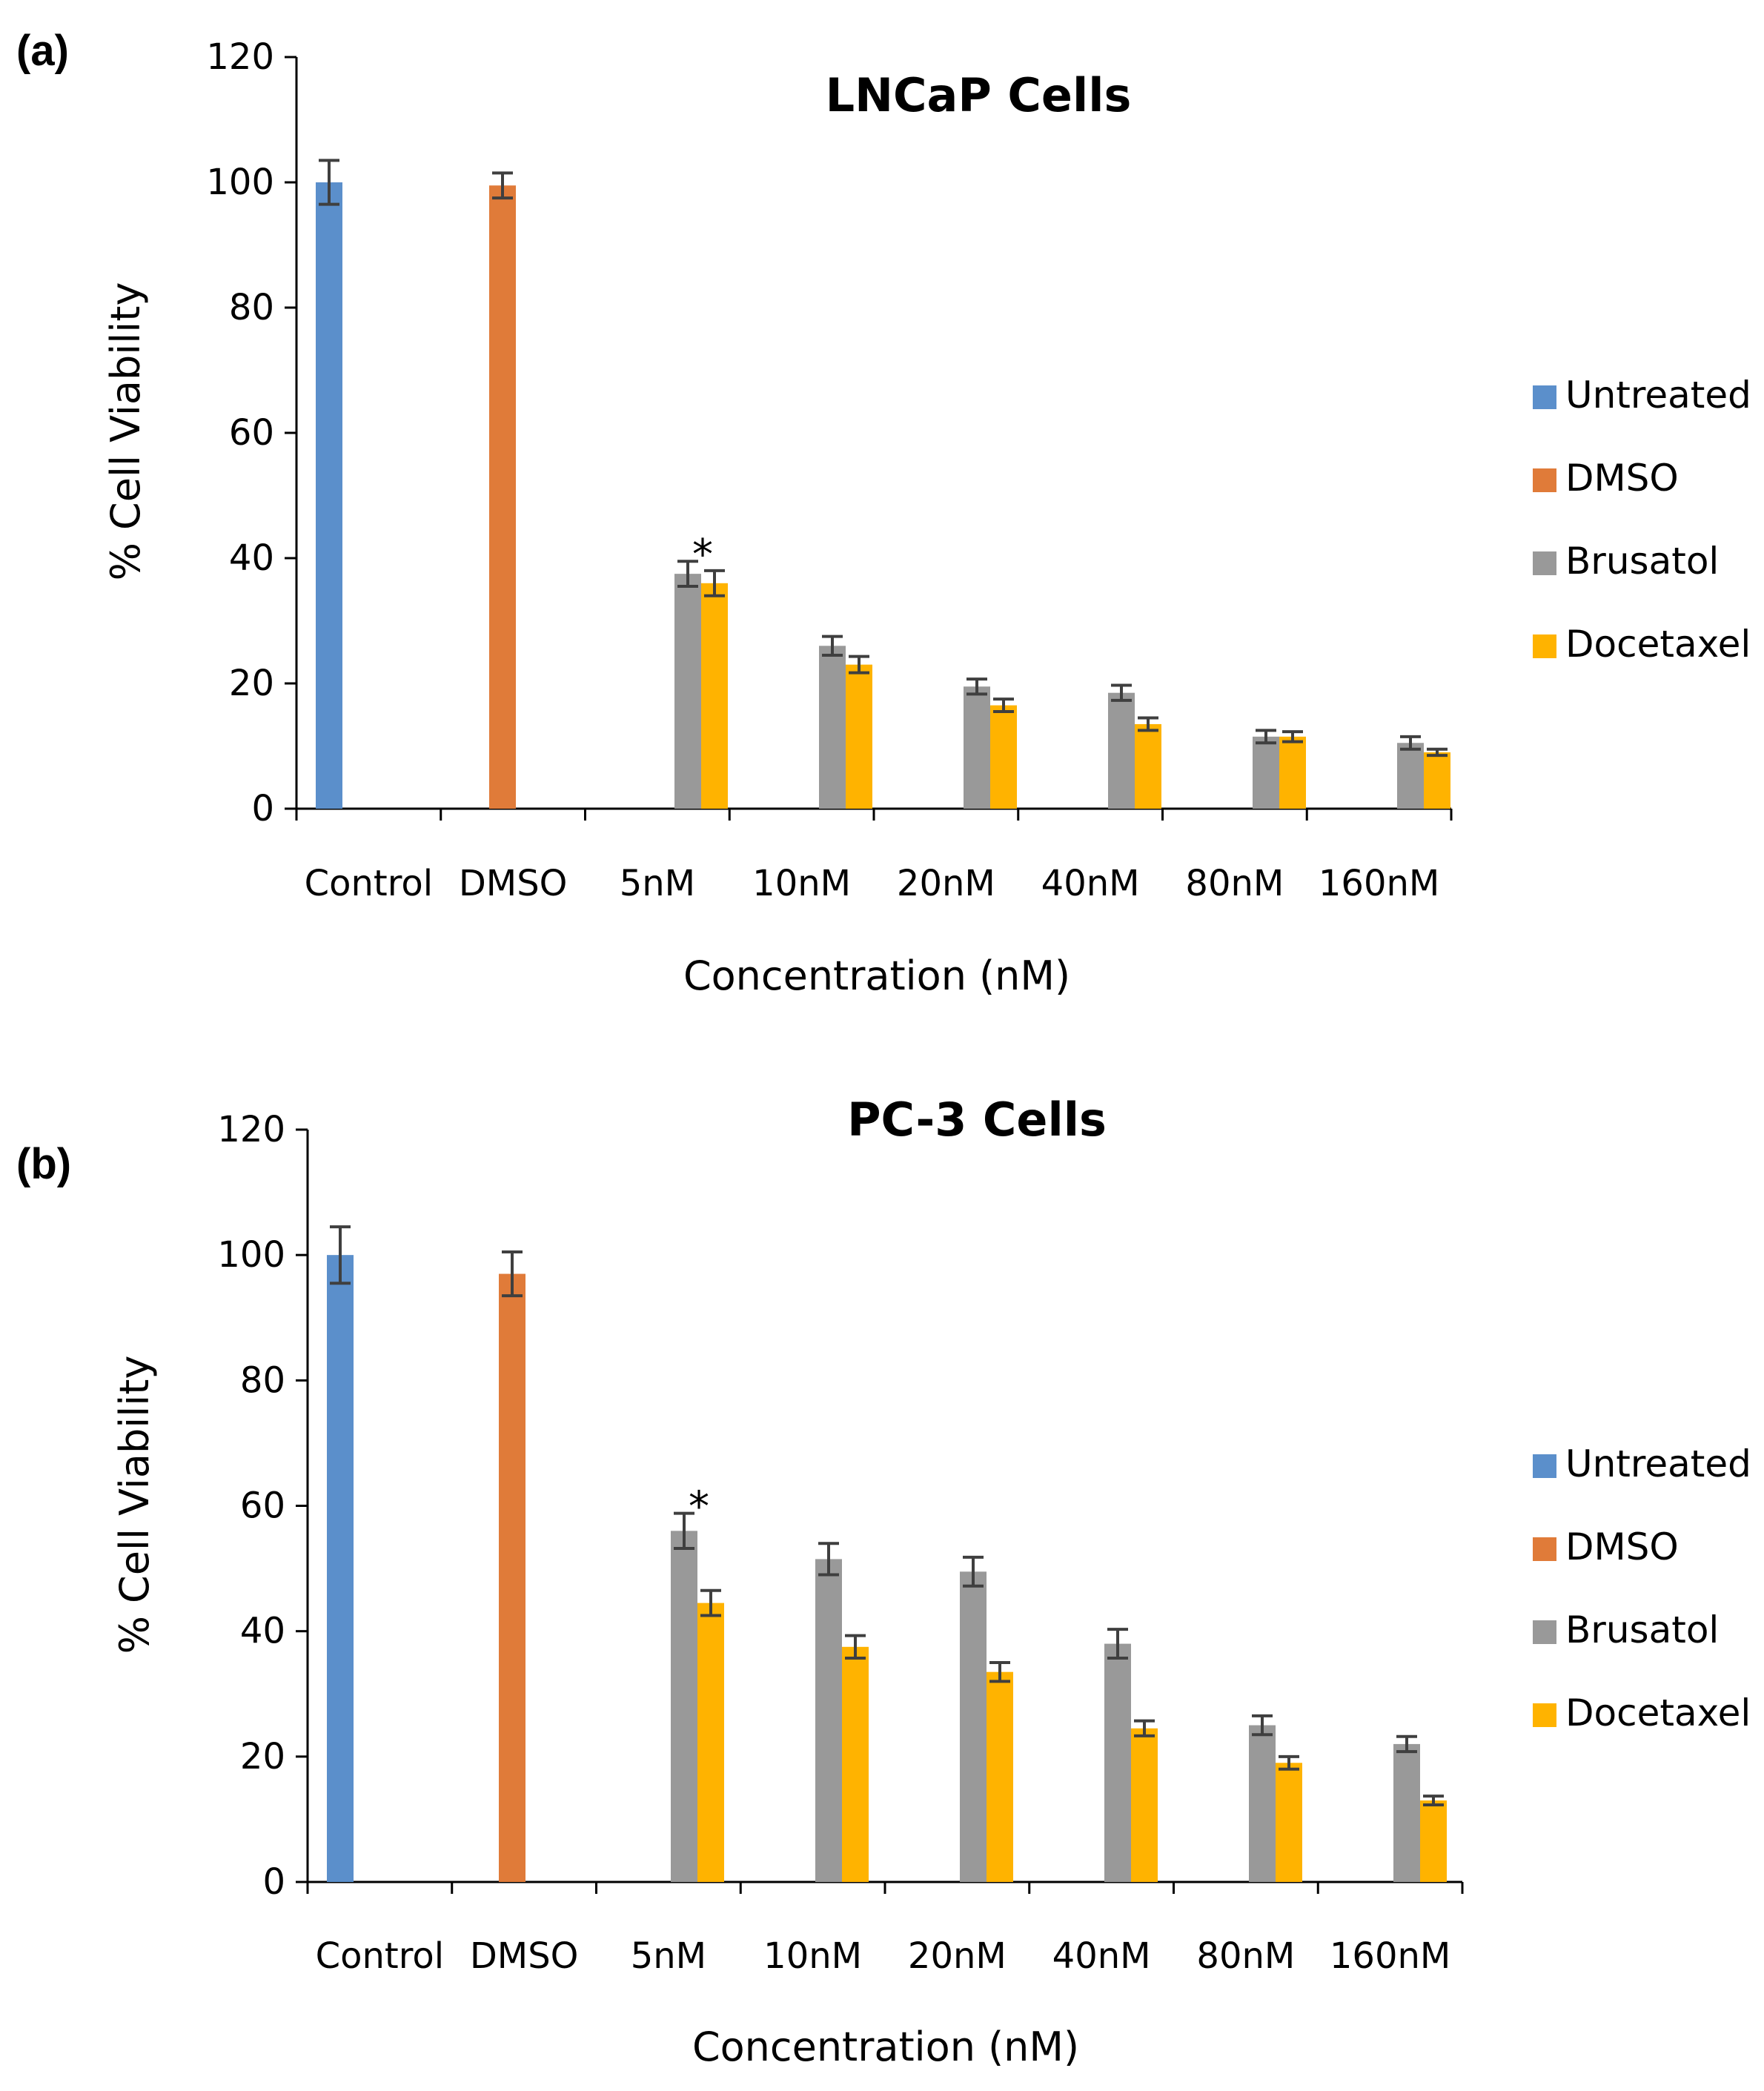  What do you see at coordinates (979, 95) in the screenshot?
I see `chart-title: LNCaP Cells` at bounding box center [979, 95].